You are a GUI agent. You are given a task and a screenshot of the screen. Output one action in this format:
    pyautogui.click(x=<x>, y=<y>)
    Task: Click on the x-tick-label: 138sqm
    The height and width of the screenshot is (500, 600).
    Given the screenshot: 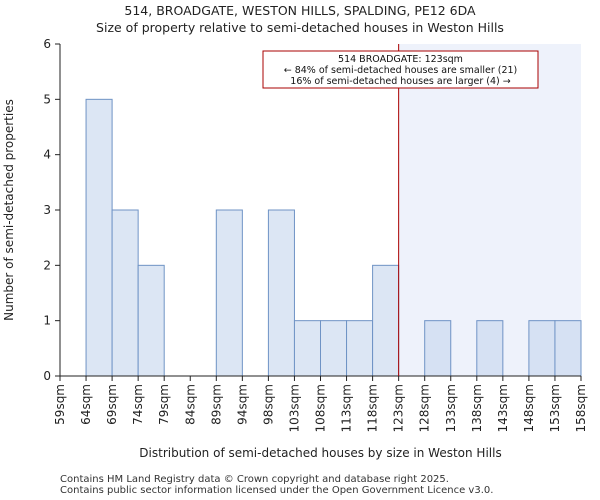 What is the action you would take?
    pyautogui.click(x=477, y=408)
    